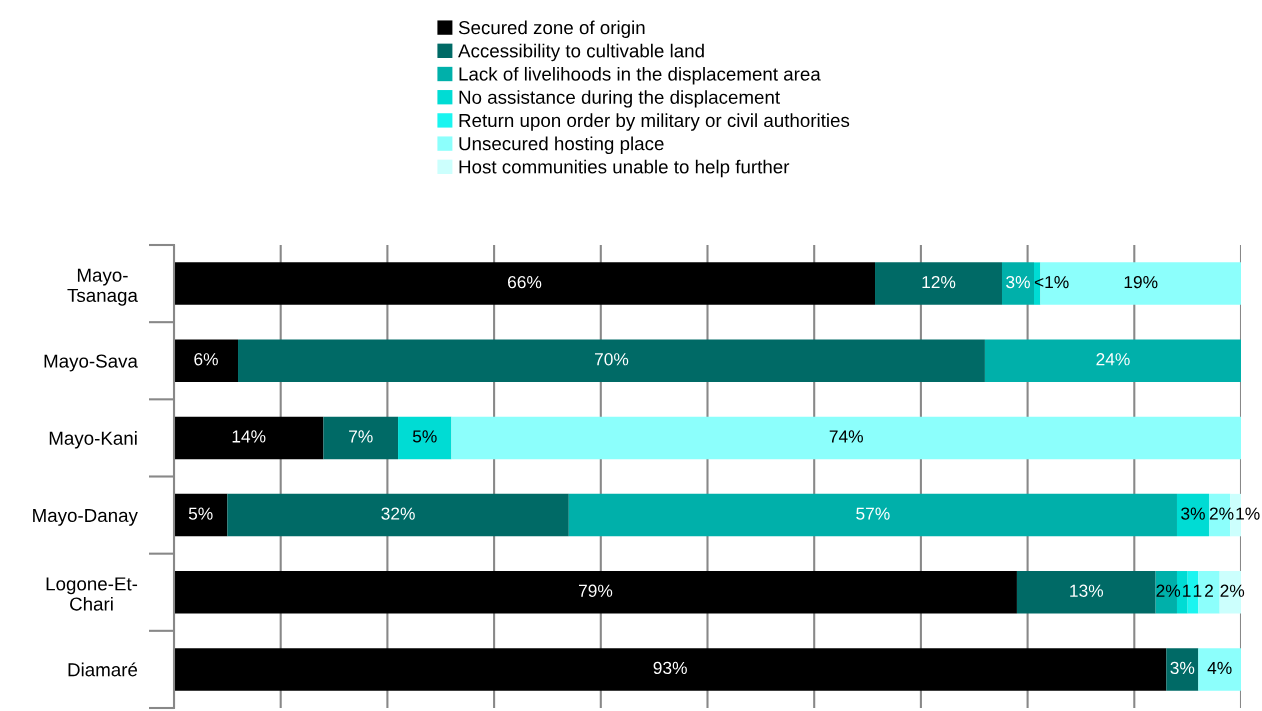 Image resolution: width=1262 pixels, height=711 pixels. Describe the element at coordinates (85, 517) in the screenshot. I see `y-tick-label: Mayo-Danay` at that location.